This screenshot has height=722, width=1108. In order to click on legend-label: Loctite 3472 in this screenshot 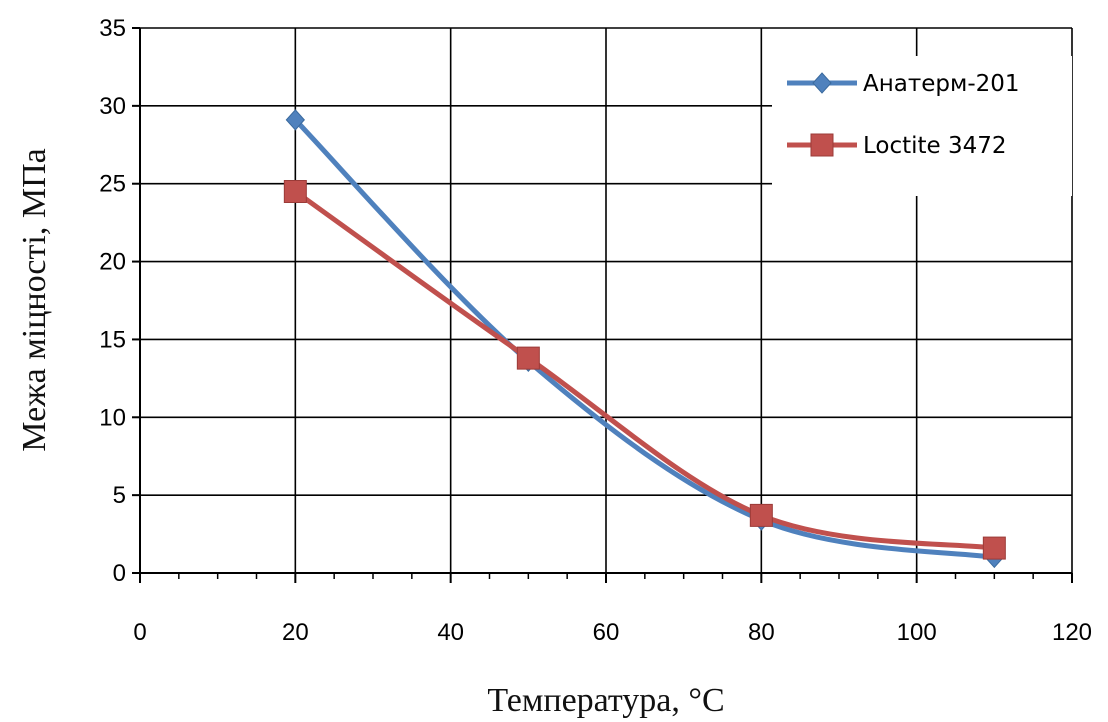, I will do `click(935, 146)`.